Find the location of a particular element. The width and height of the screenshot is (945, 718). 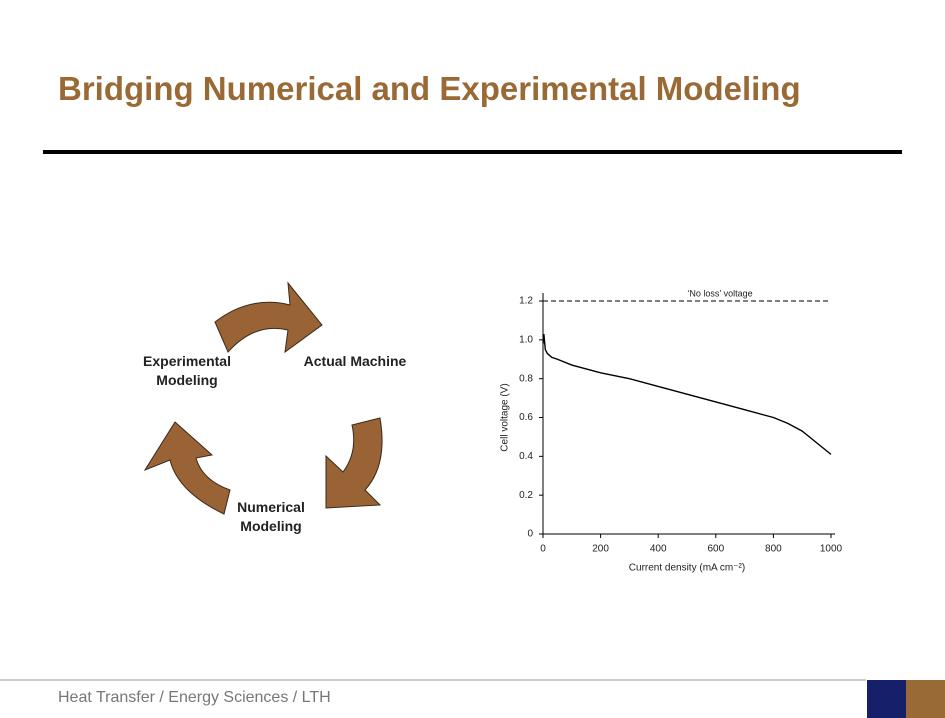

cycle-node: Numerical Modeling is located at coordinates (271, 516).